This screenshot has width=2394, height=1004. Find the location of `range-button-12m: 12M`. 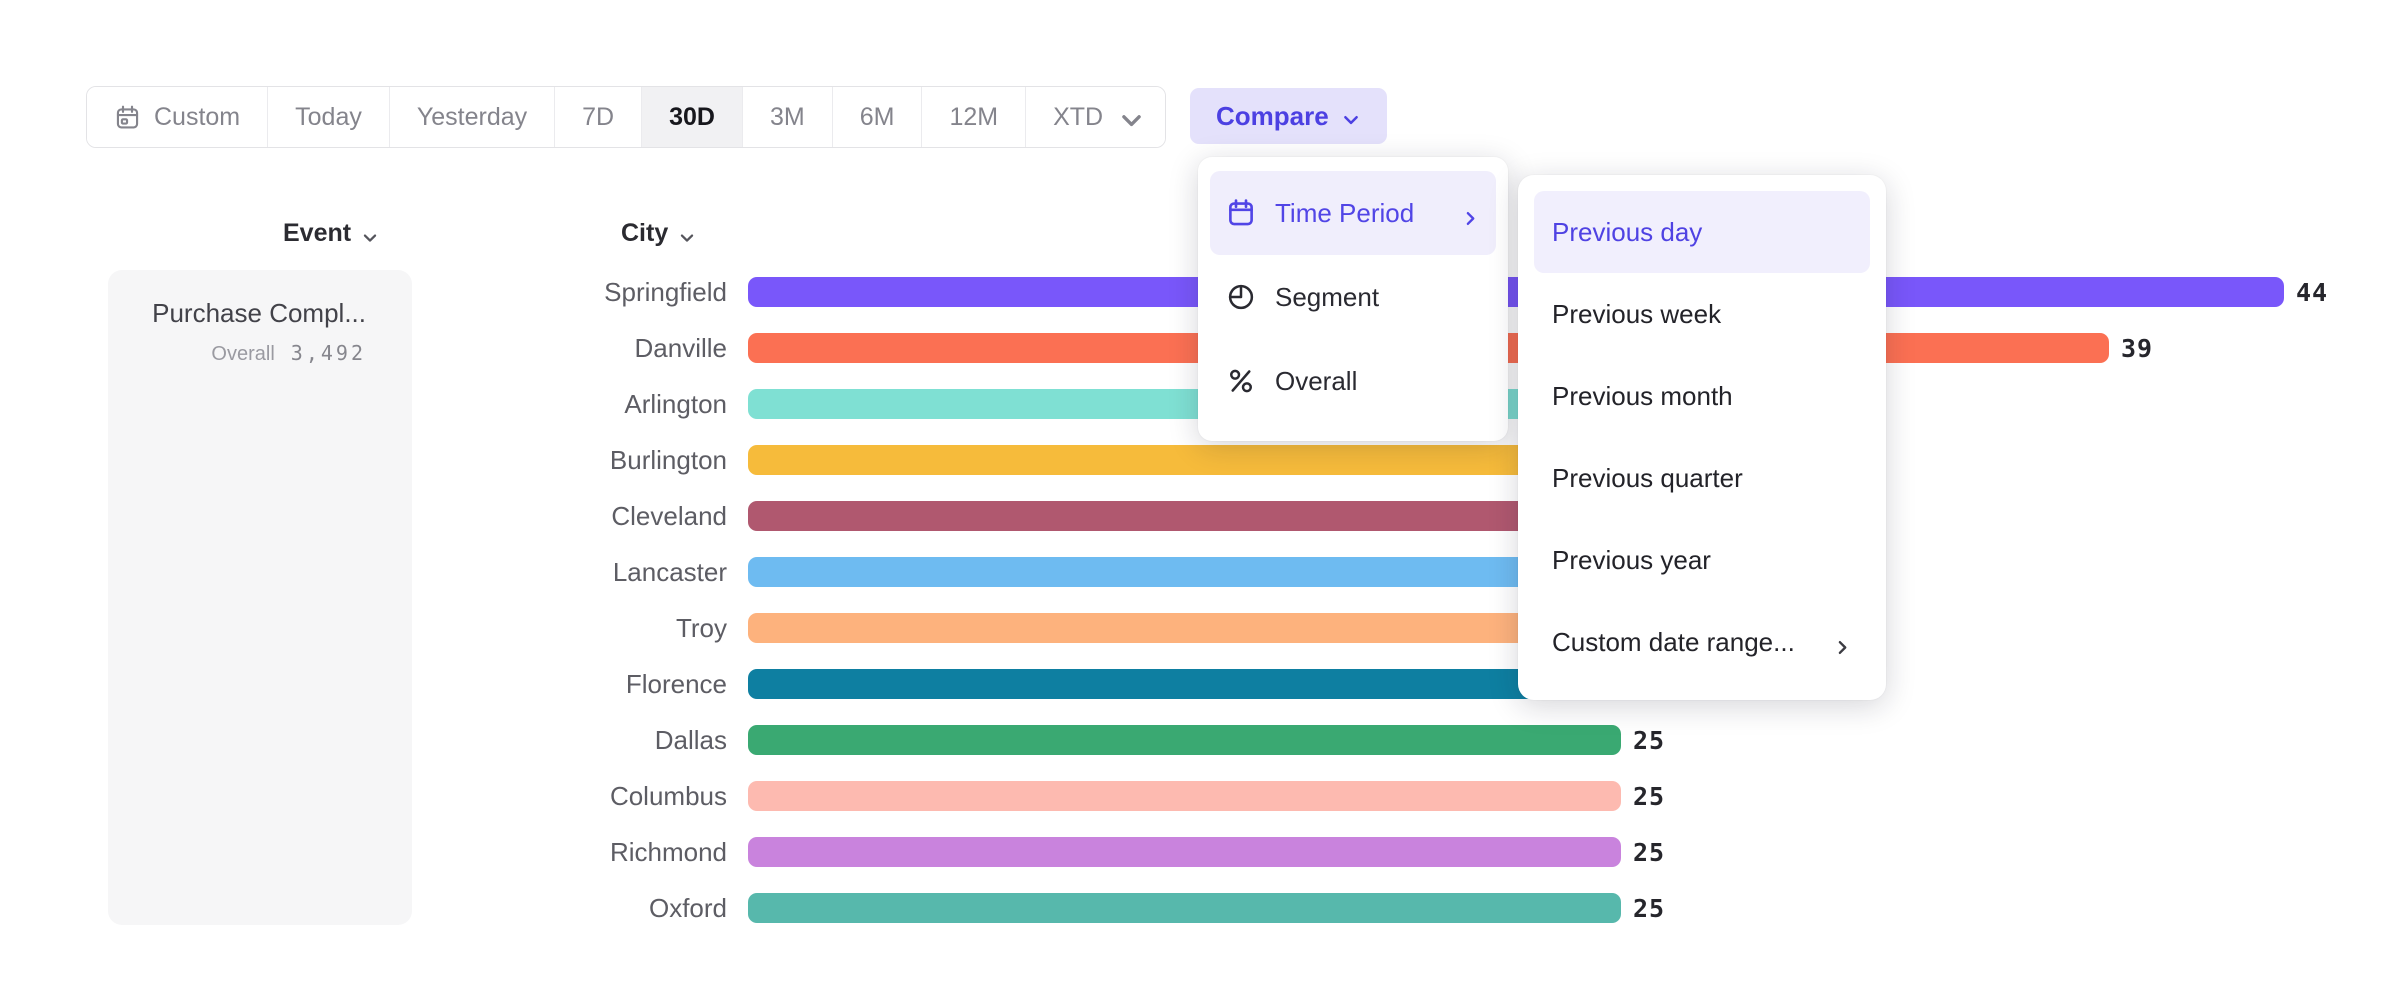

range-button-12m: 12M is located at coordinates (974, 117).